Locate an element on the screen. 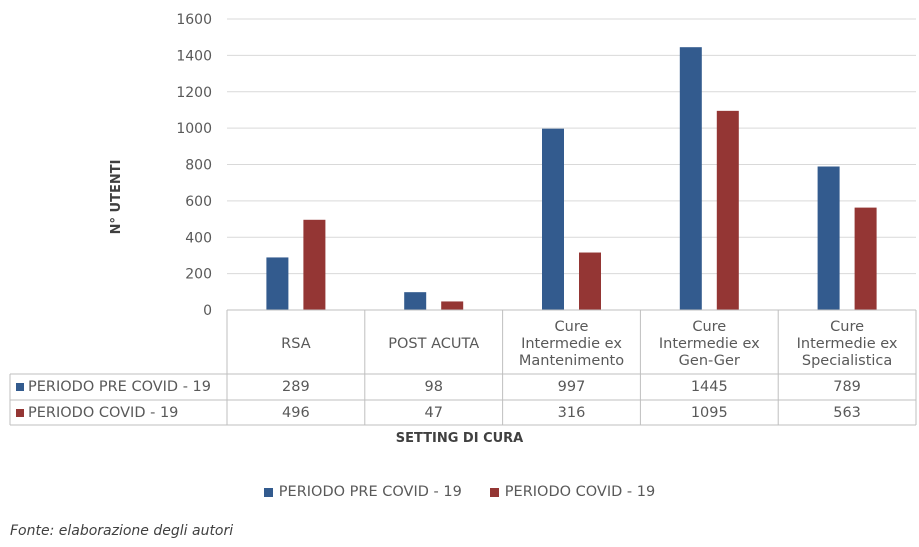 The height and width of the screenshot is (547, 919). data-label: 997 is located at coordinates (571, 387).